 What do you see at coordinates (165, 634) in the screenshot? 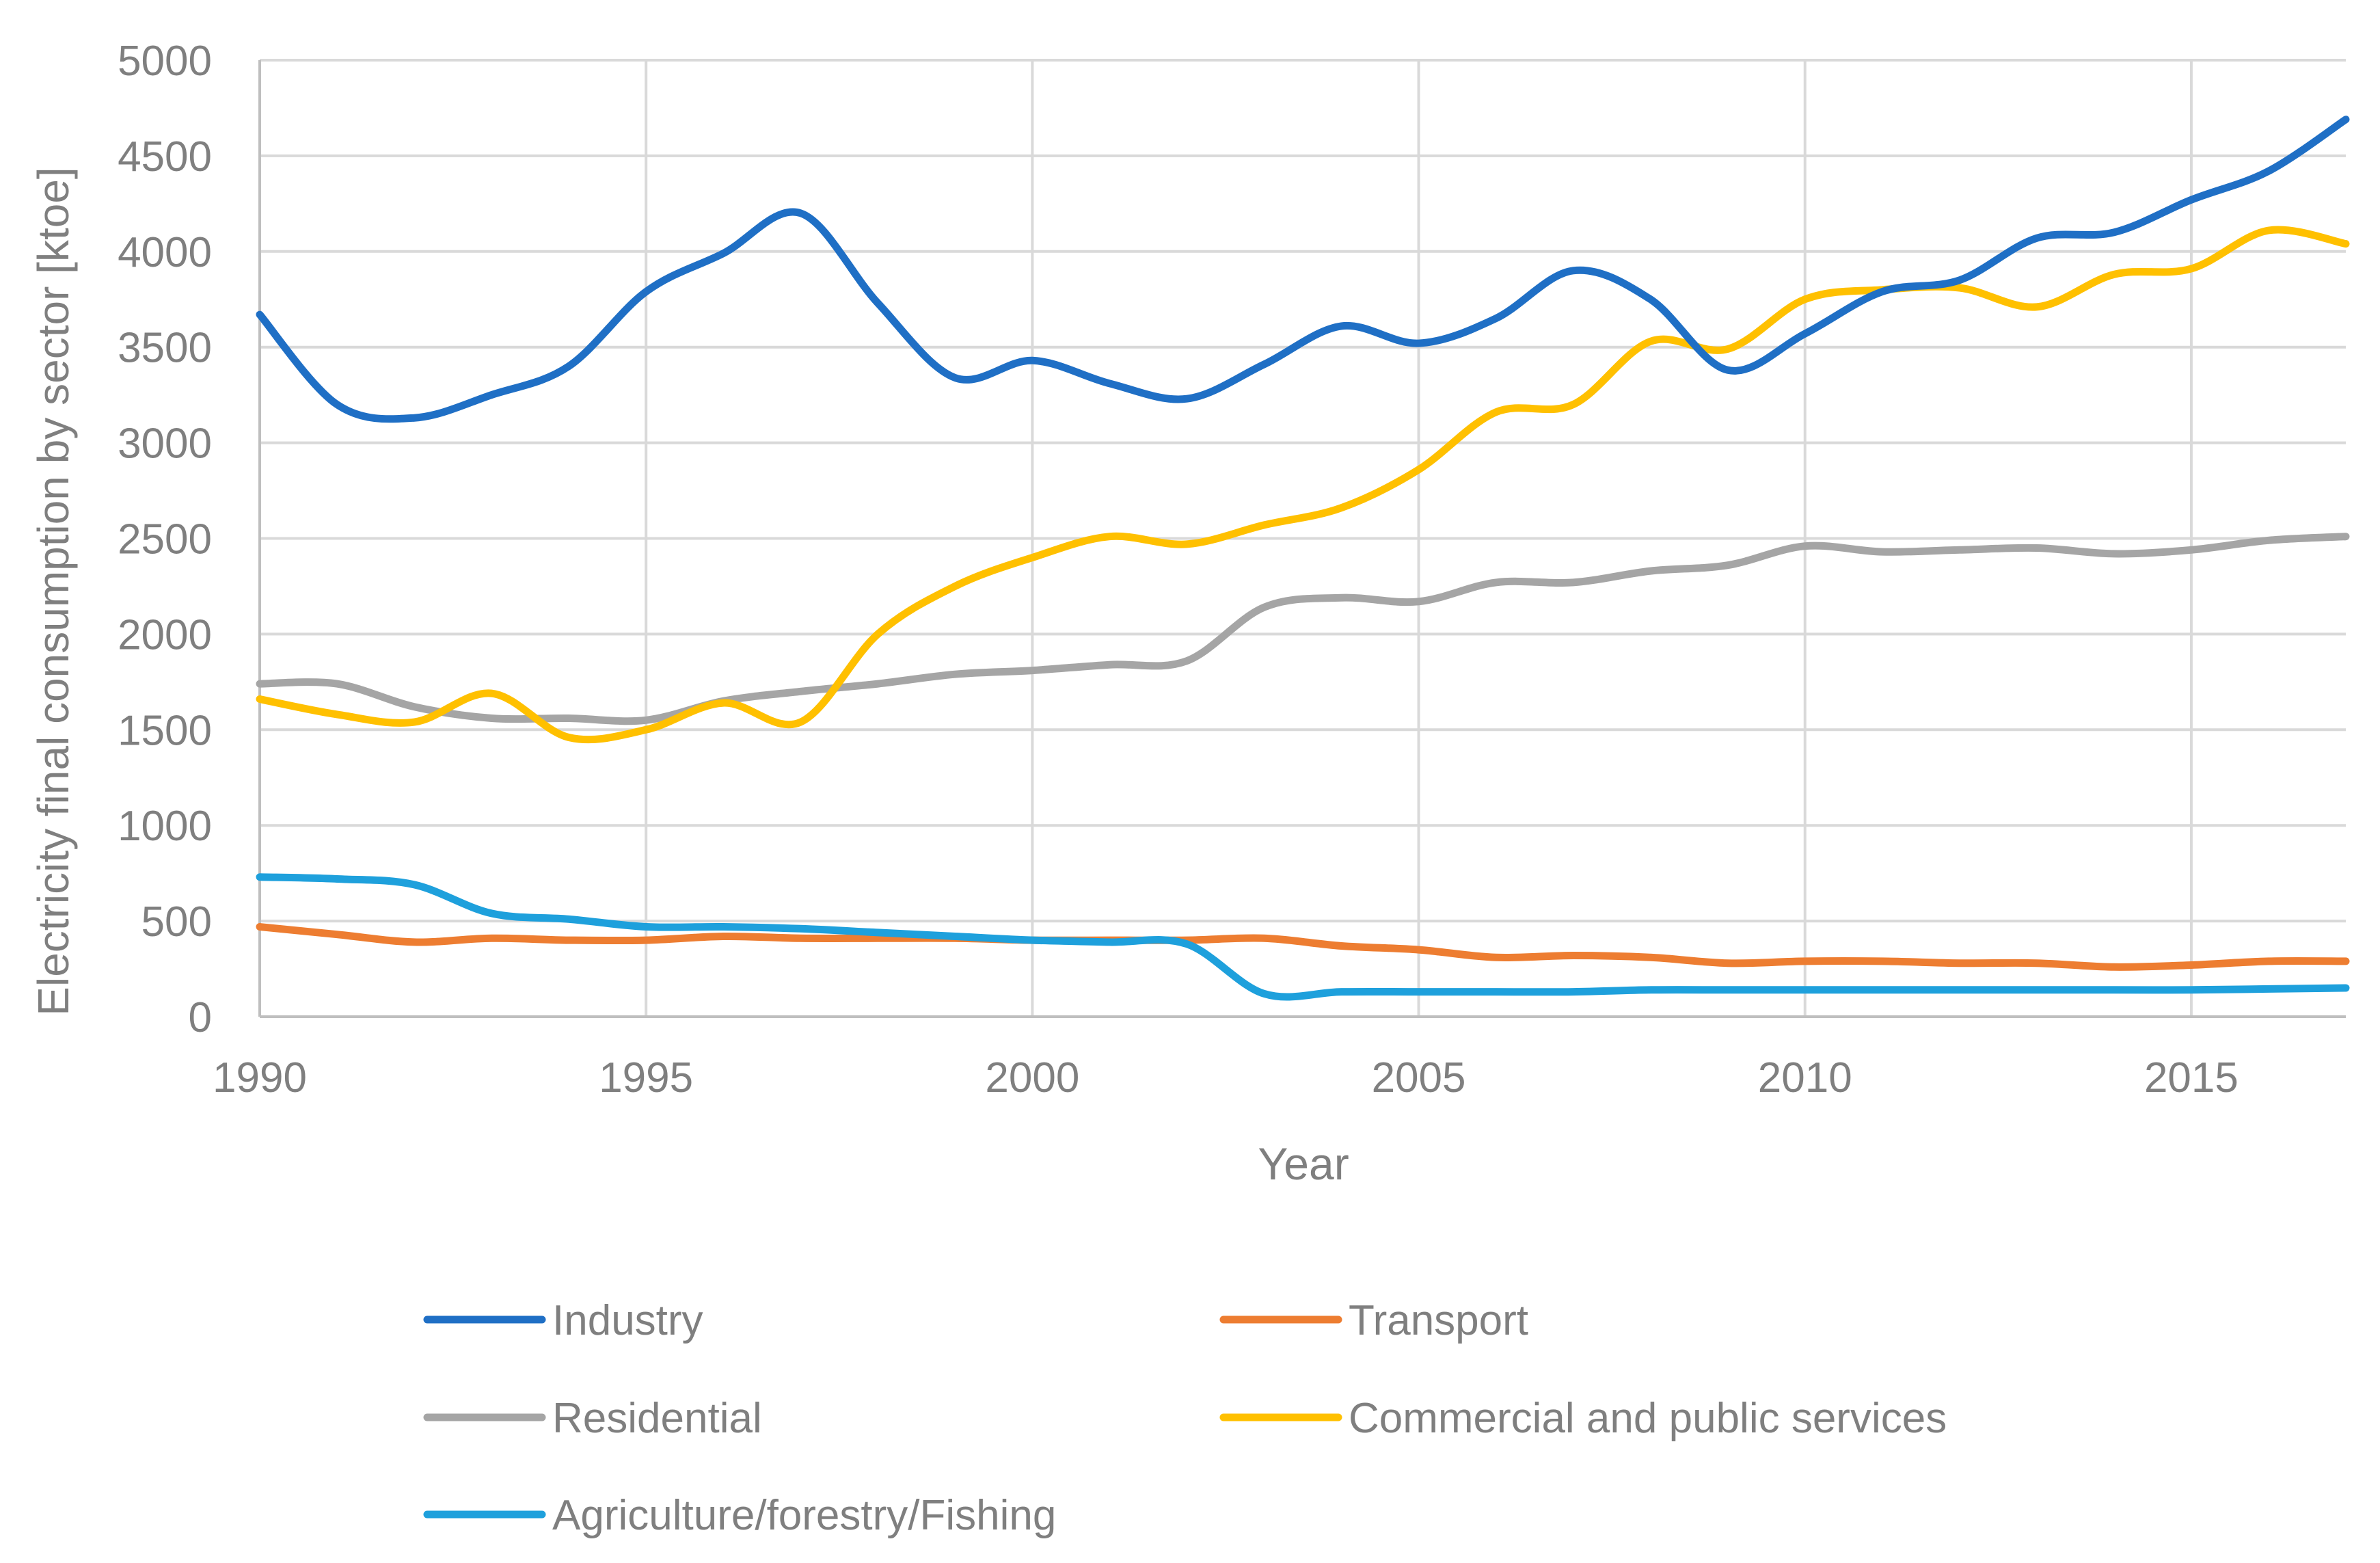
I see `y-tick-label: 2000` at bounding box center [165, 634].